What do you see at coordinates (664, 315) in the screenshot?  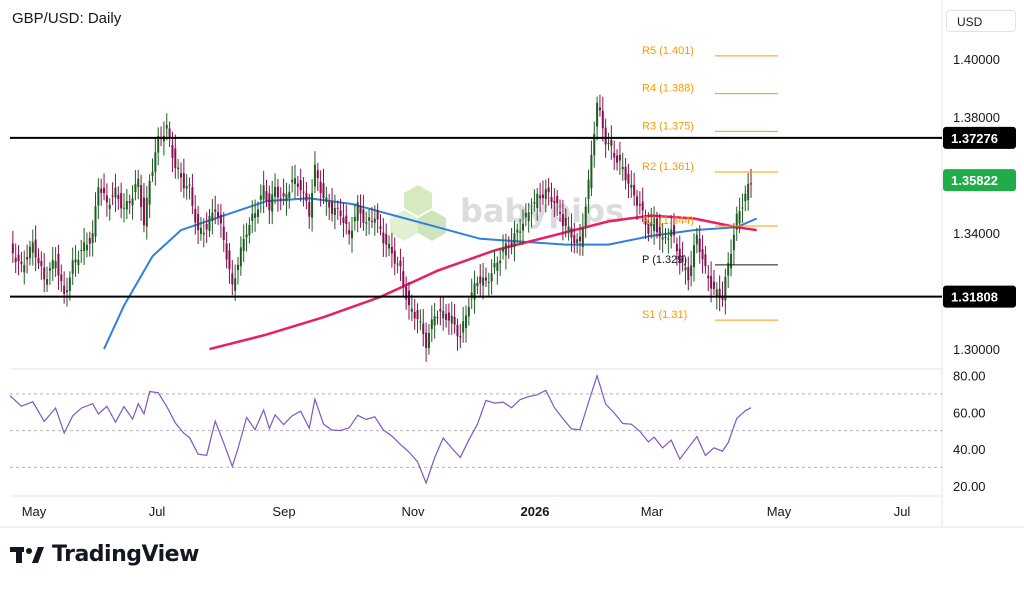 I see `pivot-level-label: S1 (1.31)` at bounding box center [664, 315].